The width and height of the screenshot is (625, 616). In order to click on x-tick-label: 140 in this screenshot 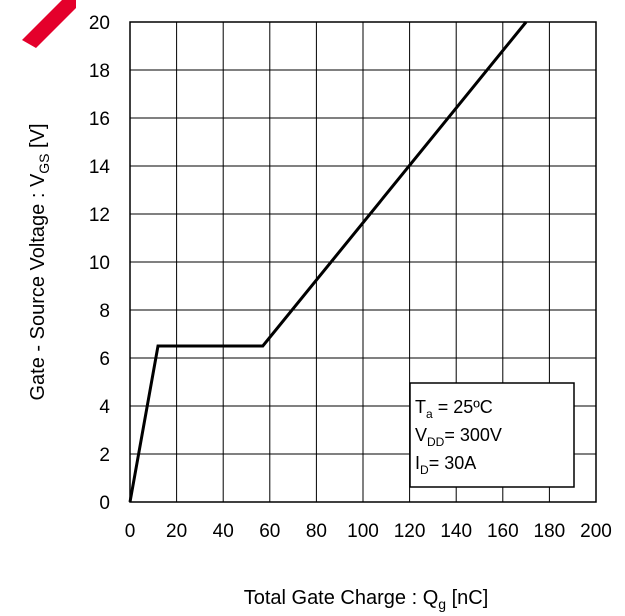, I will do `click(456, 531)`.